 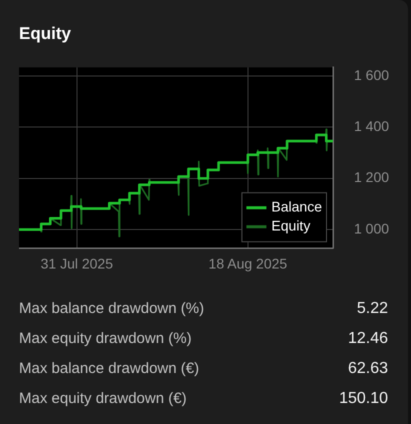 I want to click on legend-label: Equity, so click(x=290, y=226).